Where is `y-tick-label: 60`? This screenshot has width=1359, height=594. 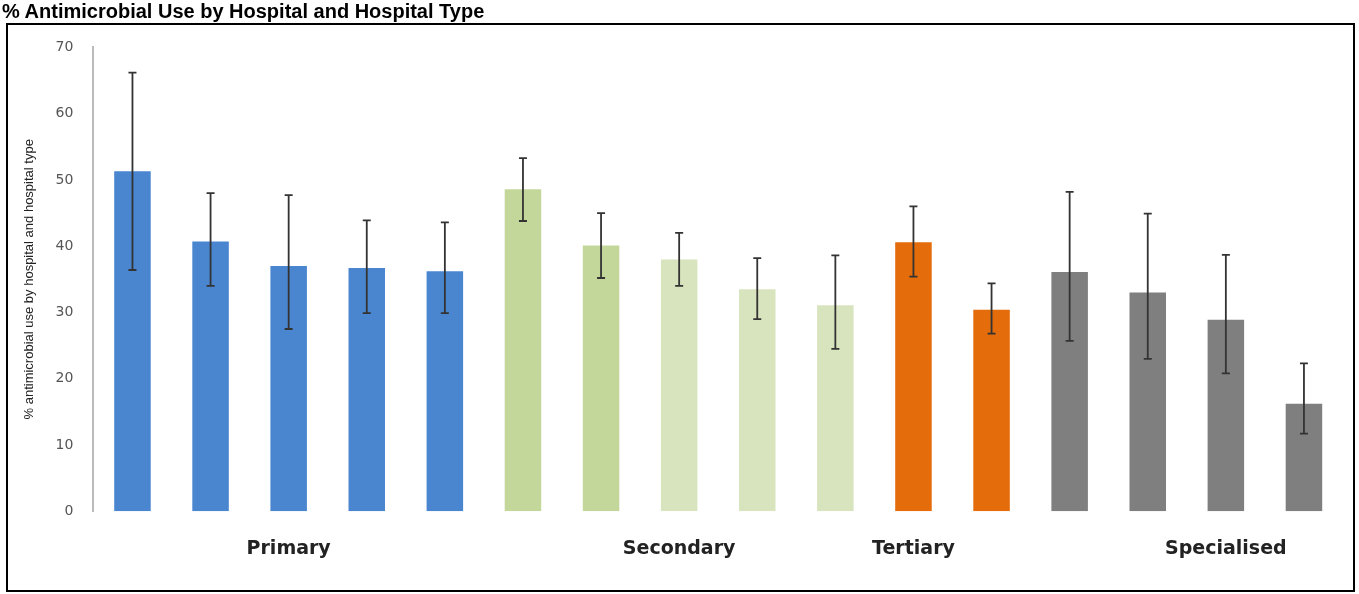 y-tick-label: 60 is located at coordinates (64, 112).